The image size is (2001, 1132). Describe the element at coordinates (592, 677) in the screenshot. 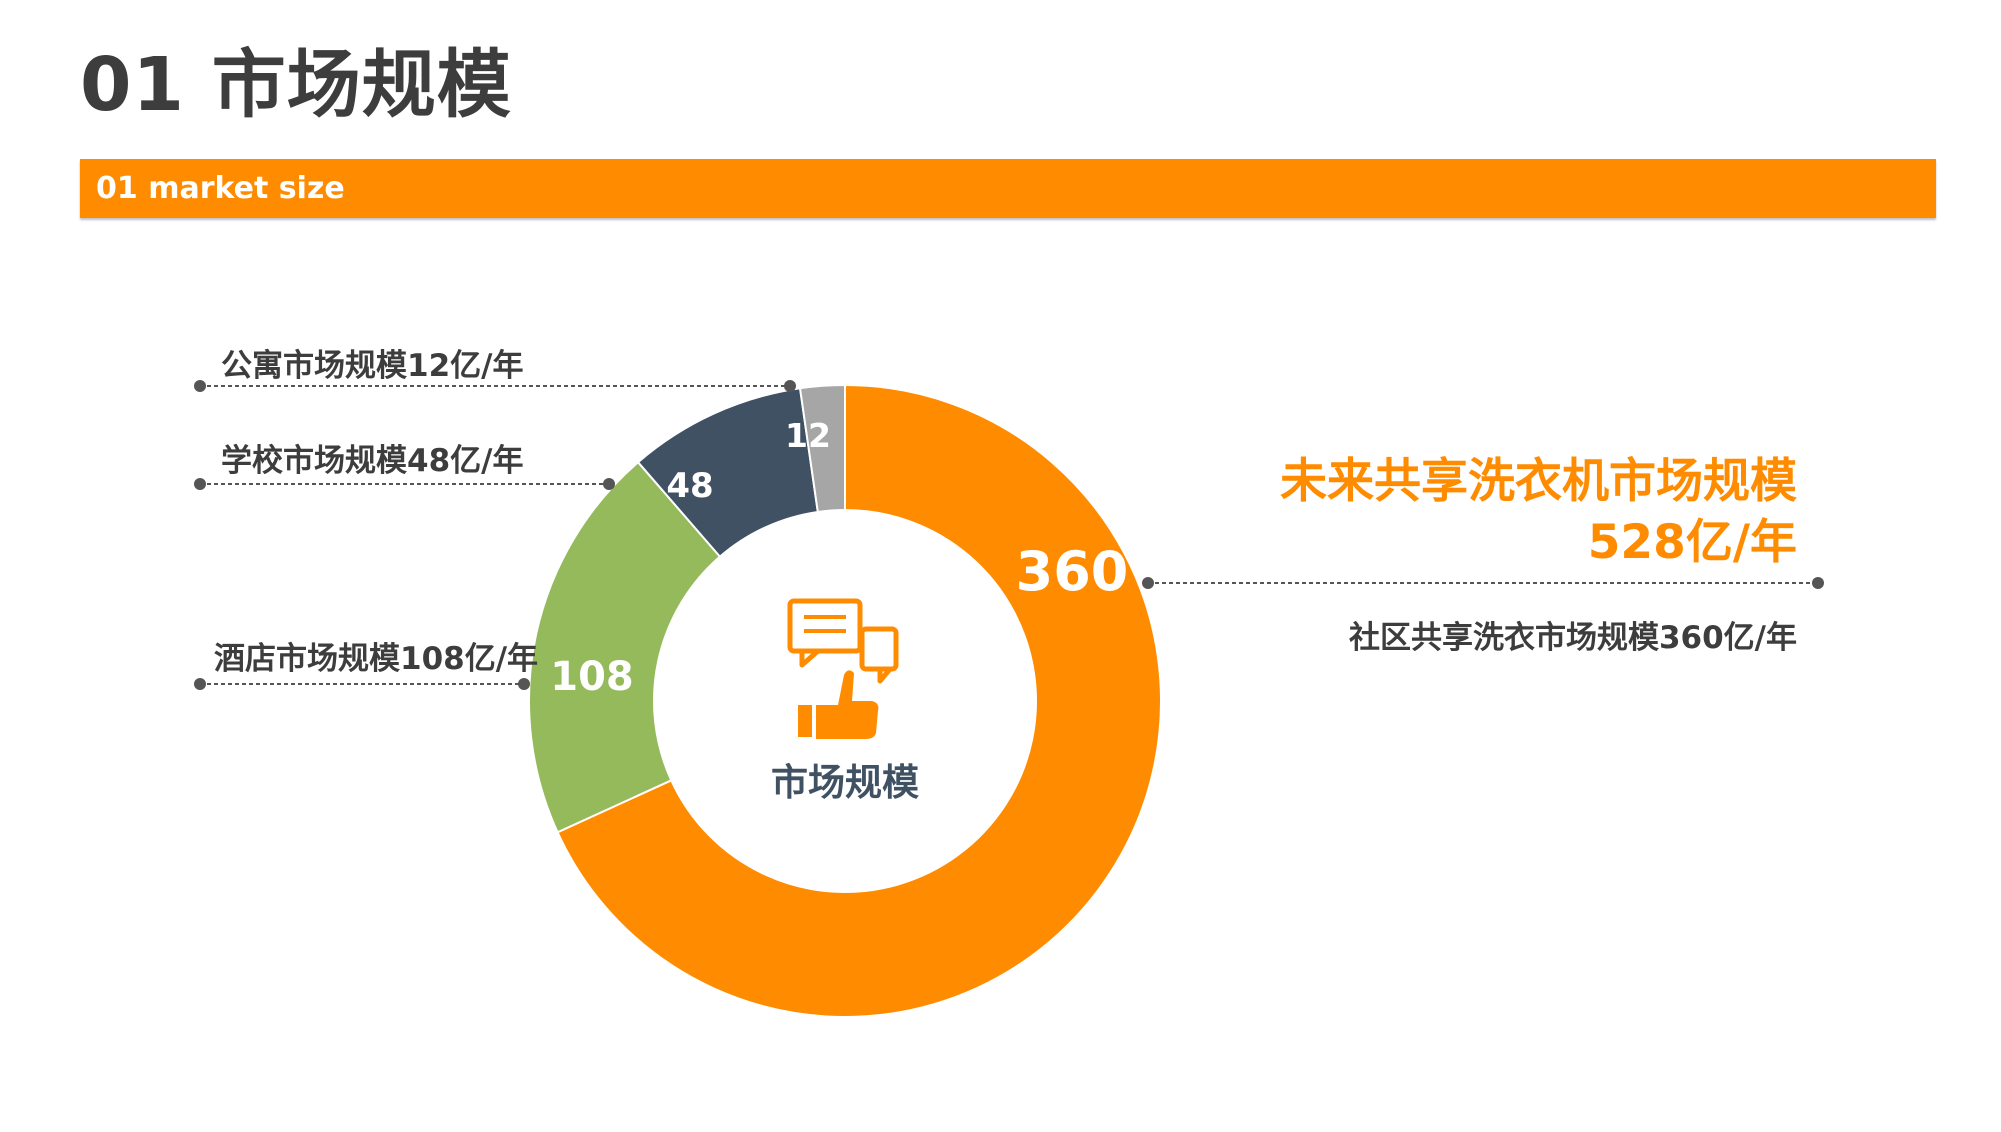

I see `value-label-hotel: 108` at that location.